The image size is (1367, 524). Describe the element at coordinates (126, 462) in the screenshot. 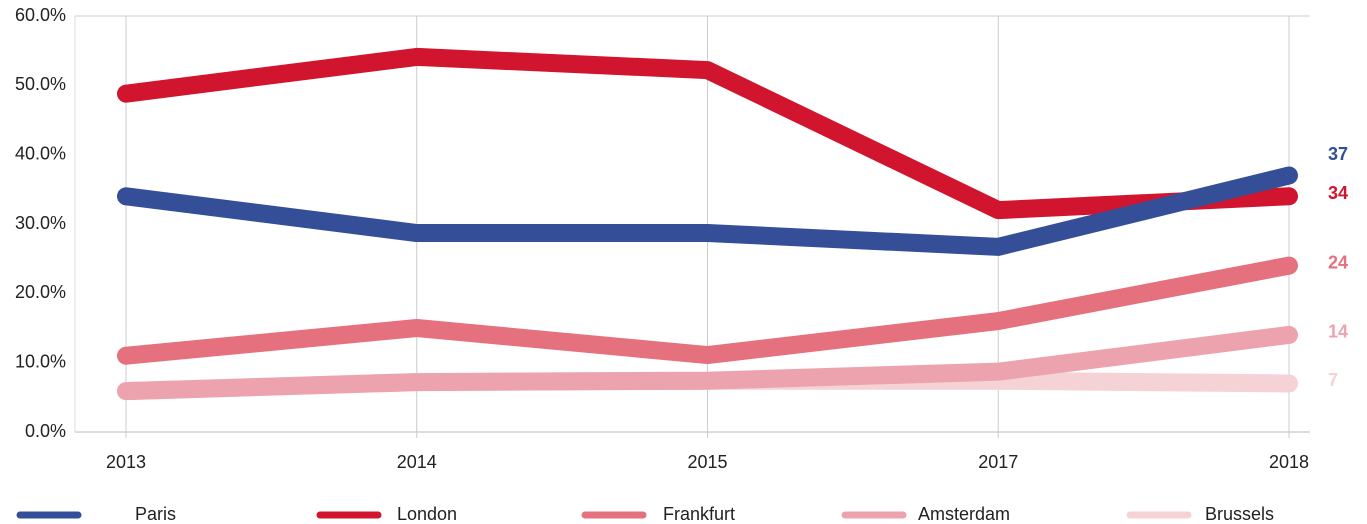

I see `x-tick-label: 2013` at that location.